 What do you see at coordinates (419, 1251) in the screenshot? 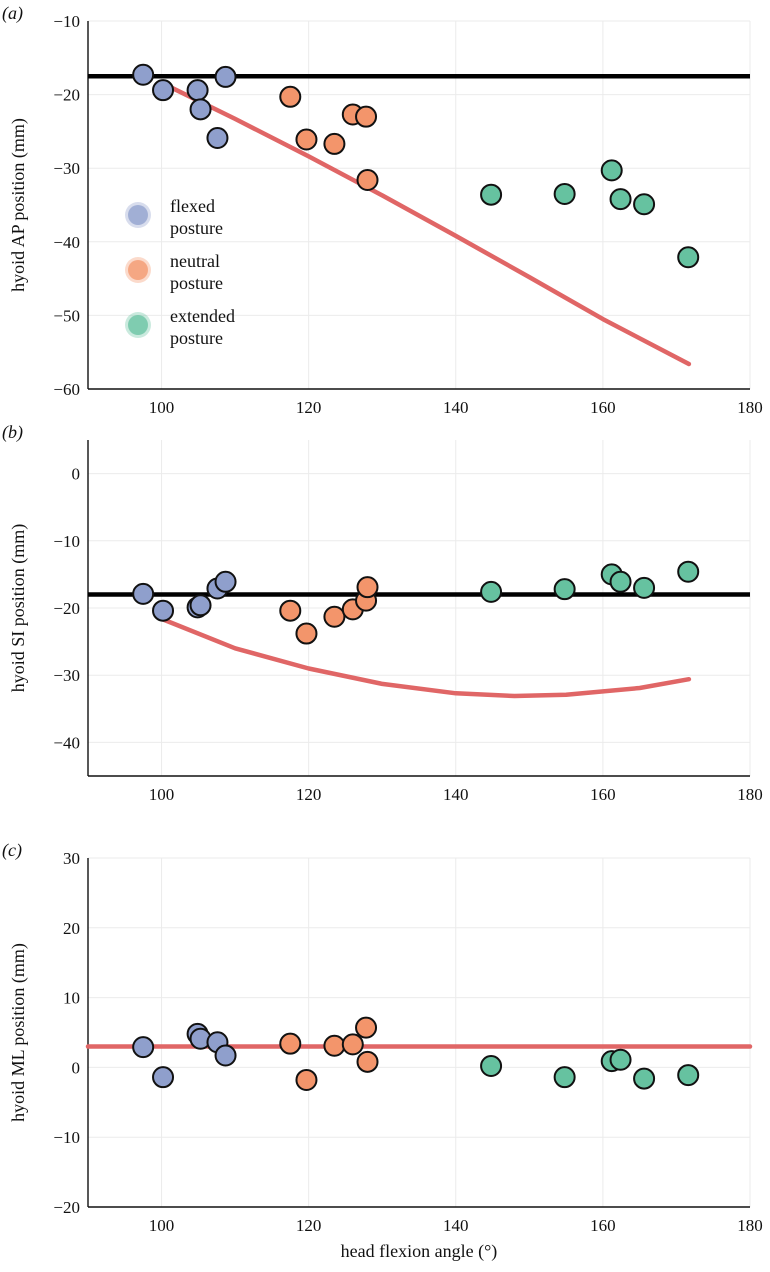
I see `x-axis-title: head flexion angle (°)` at bounding box center [419, 1251].